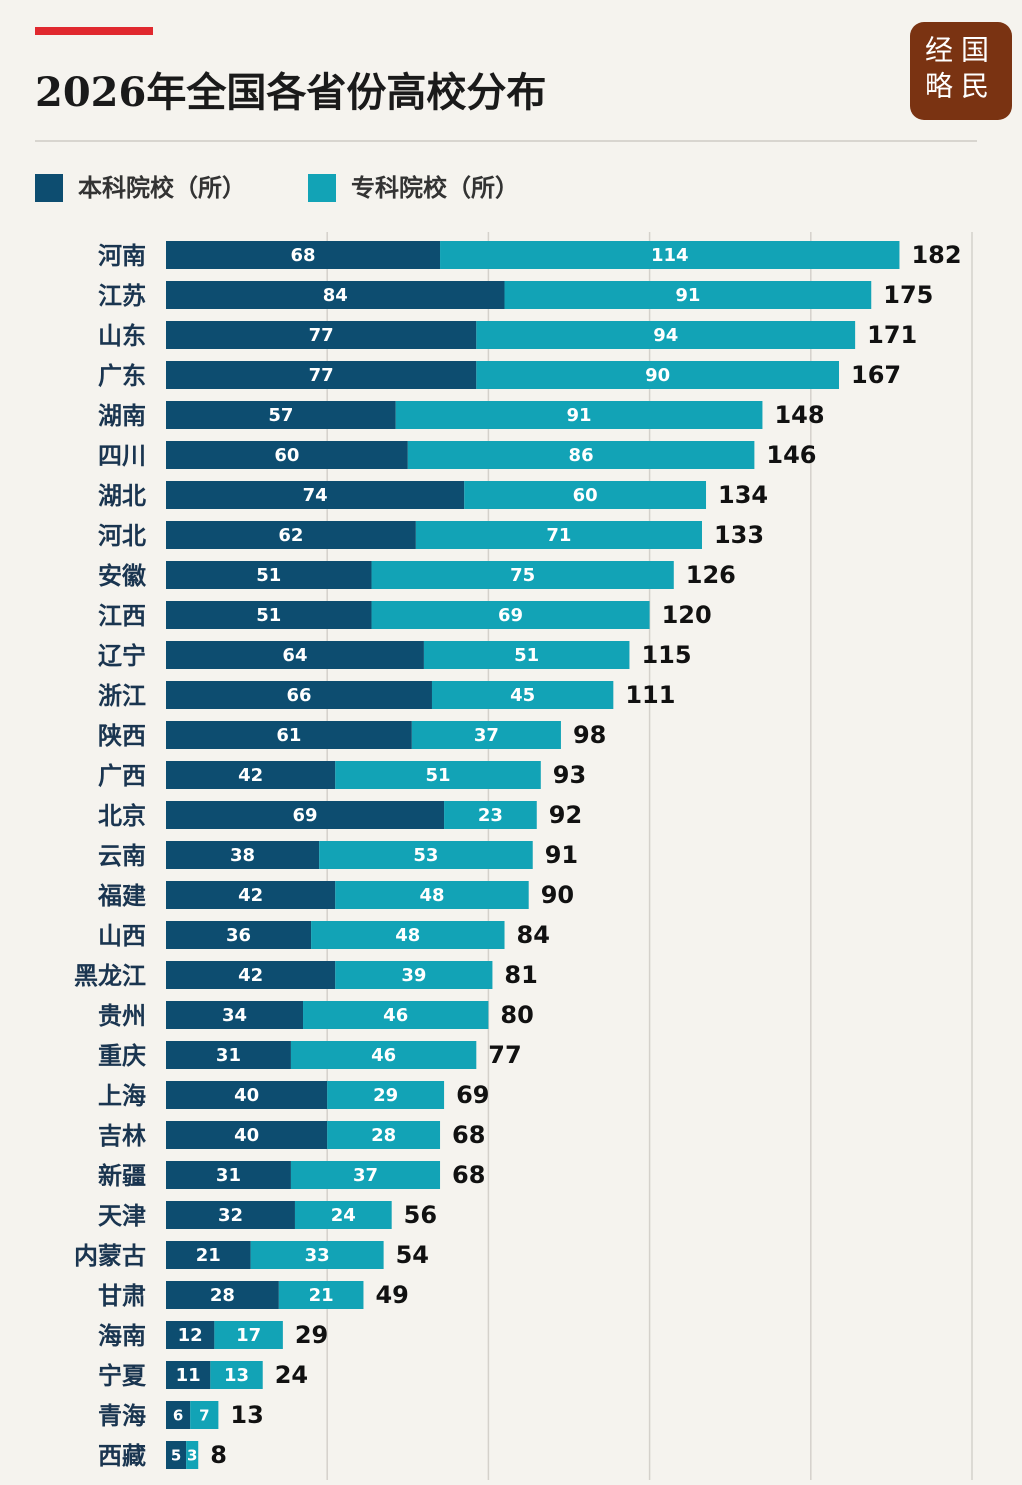  Describe the element at coordinates (522, 575) in the screenshot. I see `value-label: 75` at that location.